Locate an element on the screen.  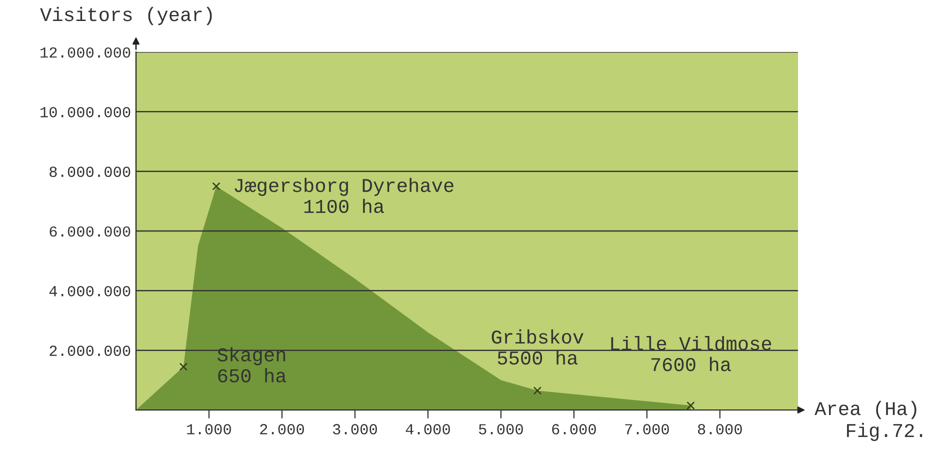
x-tick-label: 5.000 is located at coordinates (500, 429).